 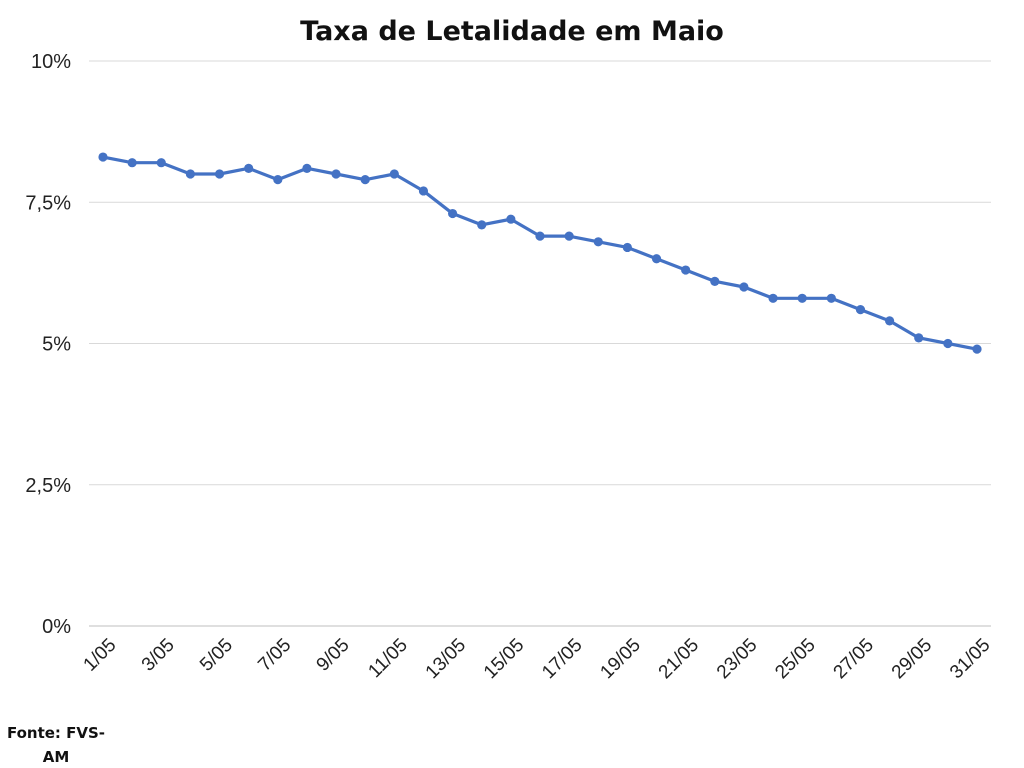 What do you see at coordinates (562, 659) in the screenshot?
I see `x-tick-label: 17/05` at bounding box center [562, 659].